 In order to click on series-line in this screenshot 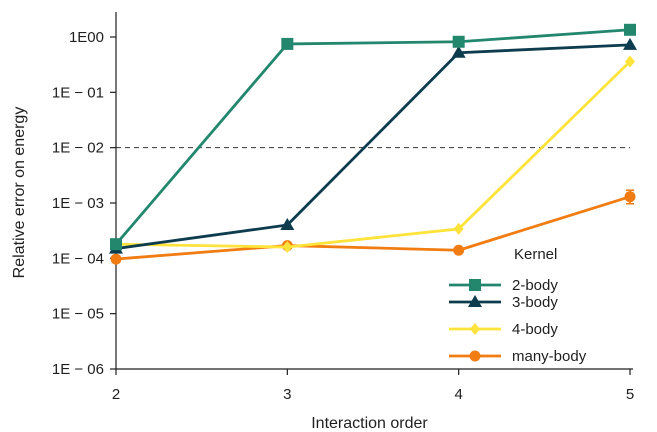, I will do `click(373, 228)`.